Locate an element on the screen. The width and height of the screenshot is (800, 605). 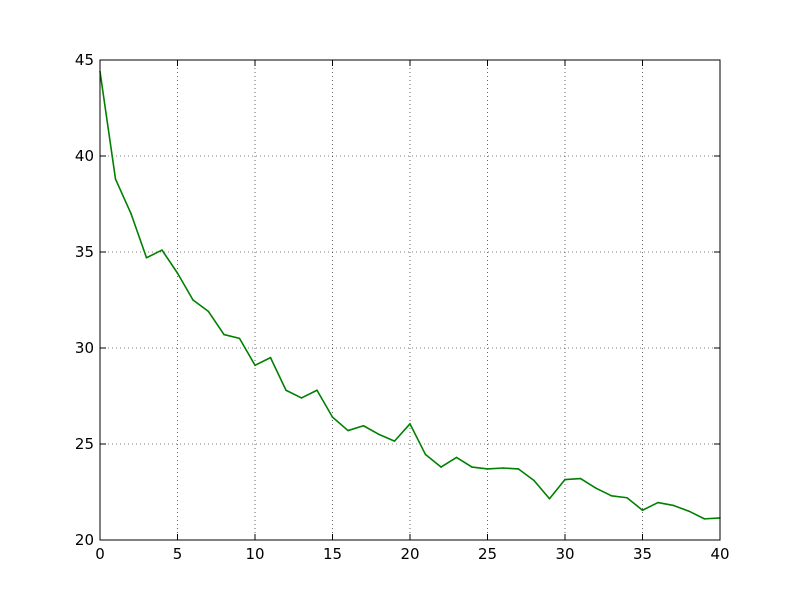
y-tick-label: 40 is located at coordinates (84, 156).